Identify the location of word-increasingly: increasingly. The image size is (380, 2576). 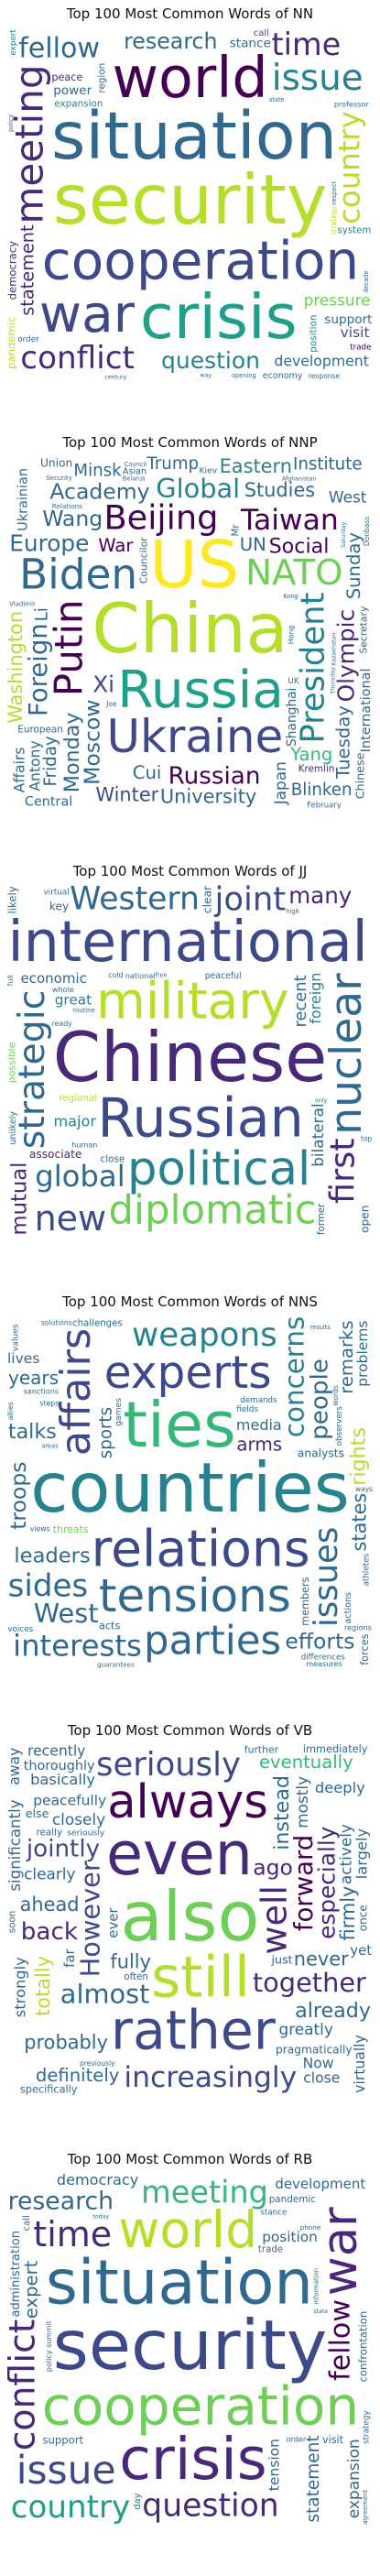
(210, 2078).